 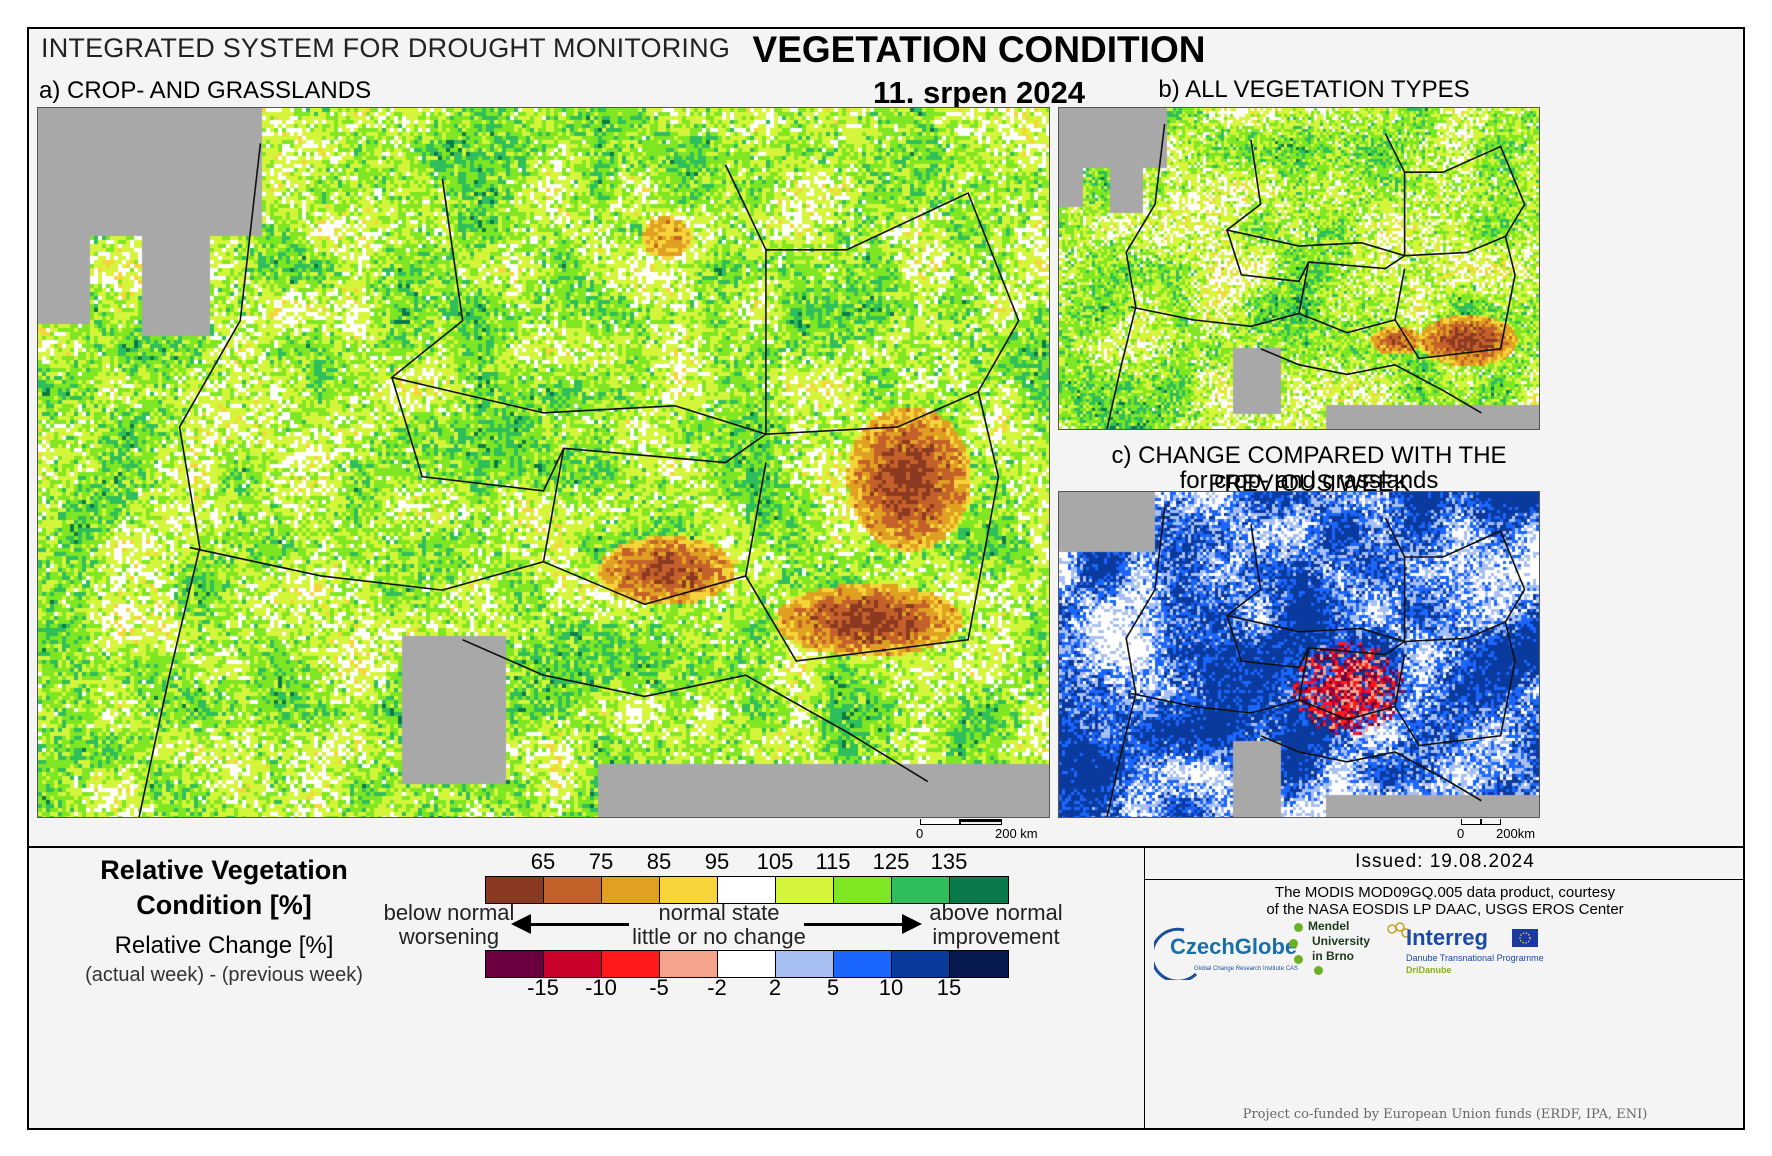 What do you see at coordinates (949, 861) in the screenshot?
I see `rvc-tick: 135` at bounding box center [949, 861].